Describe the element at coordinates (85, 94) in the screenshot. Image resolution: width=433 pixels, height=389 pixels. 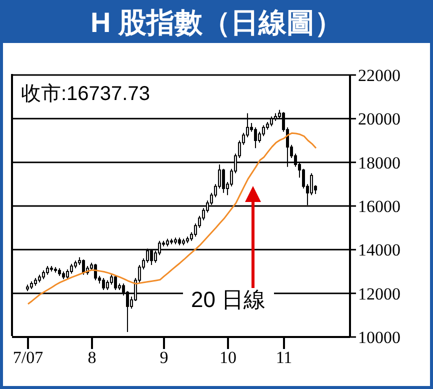
I see `annotation: 收市:16737.73` at that location.